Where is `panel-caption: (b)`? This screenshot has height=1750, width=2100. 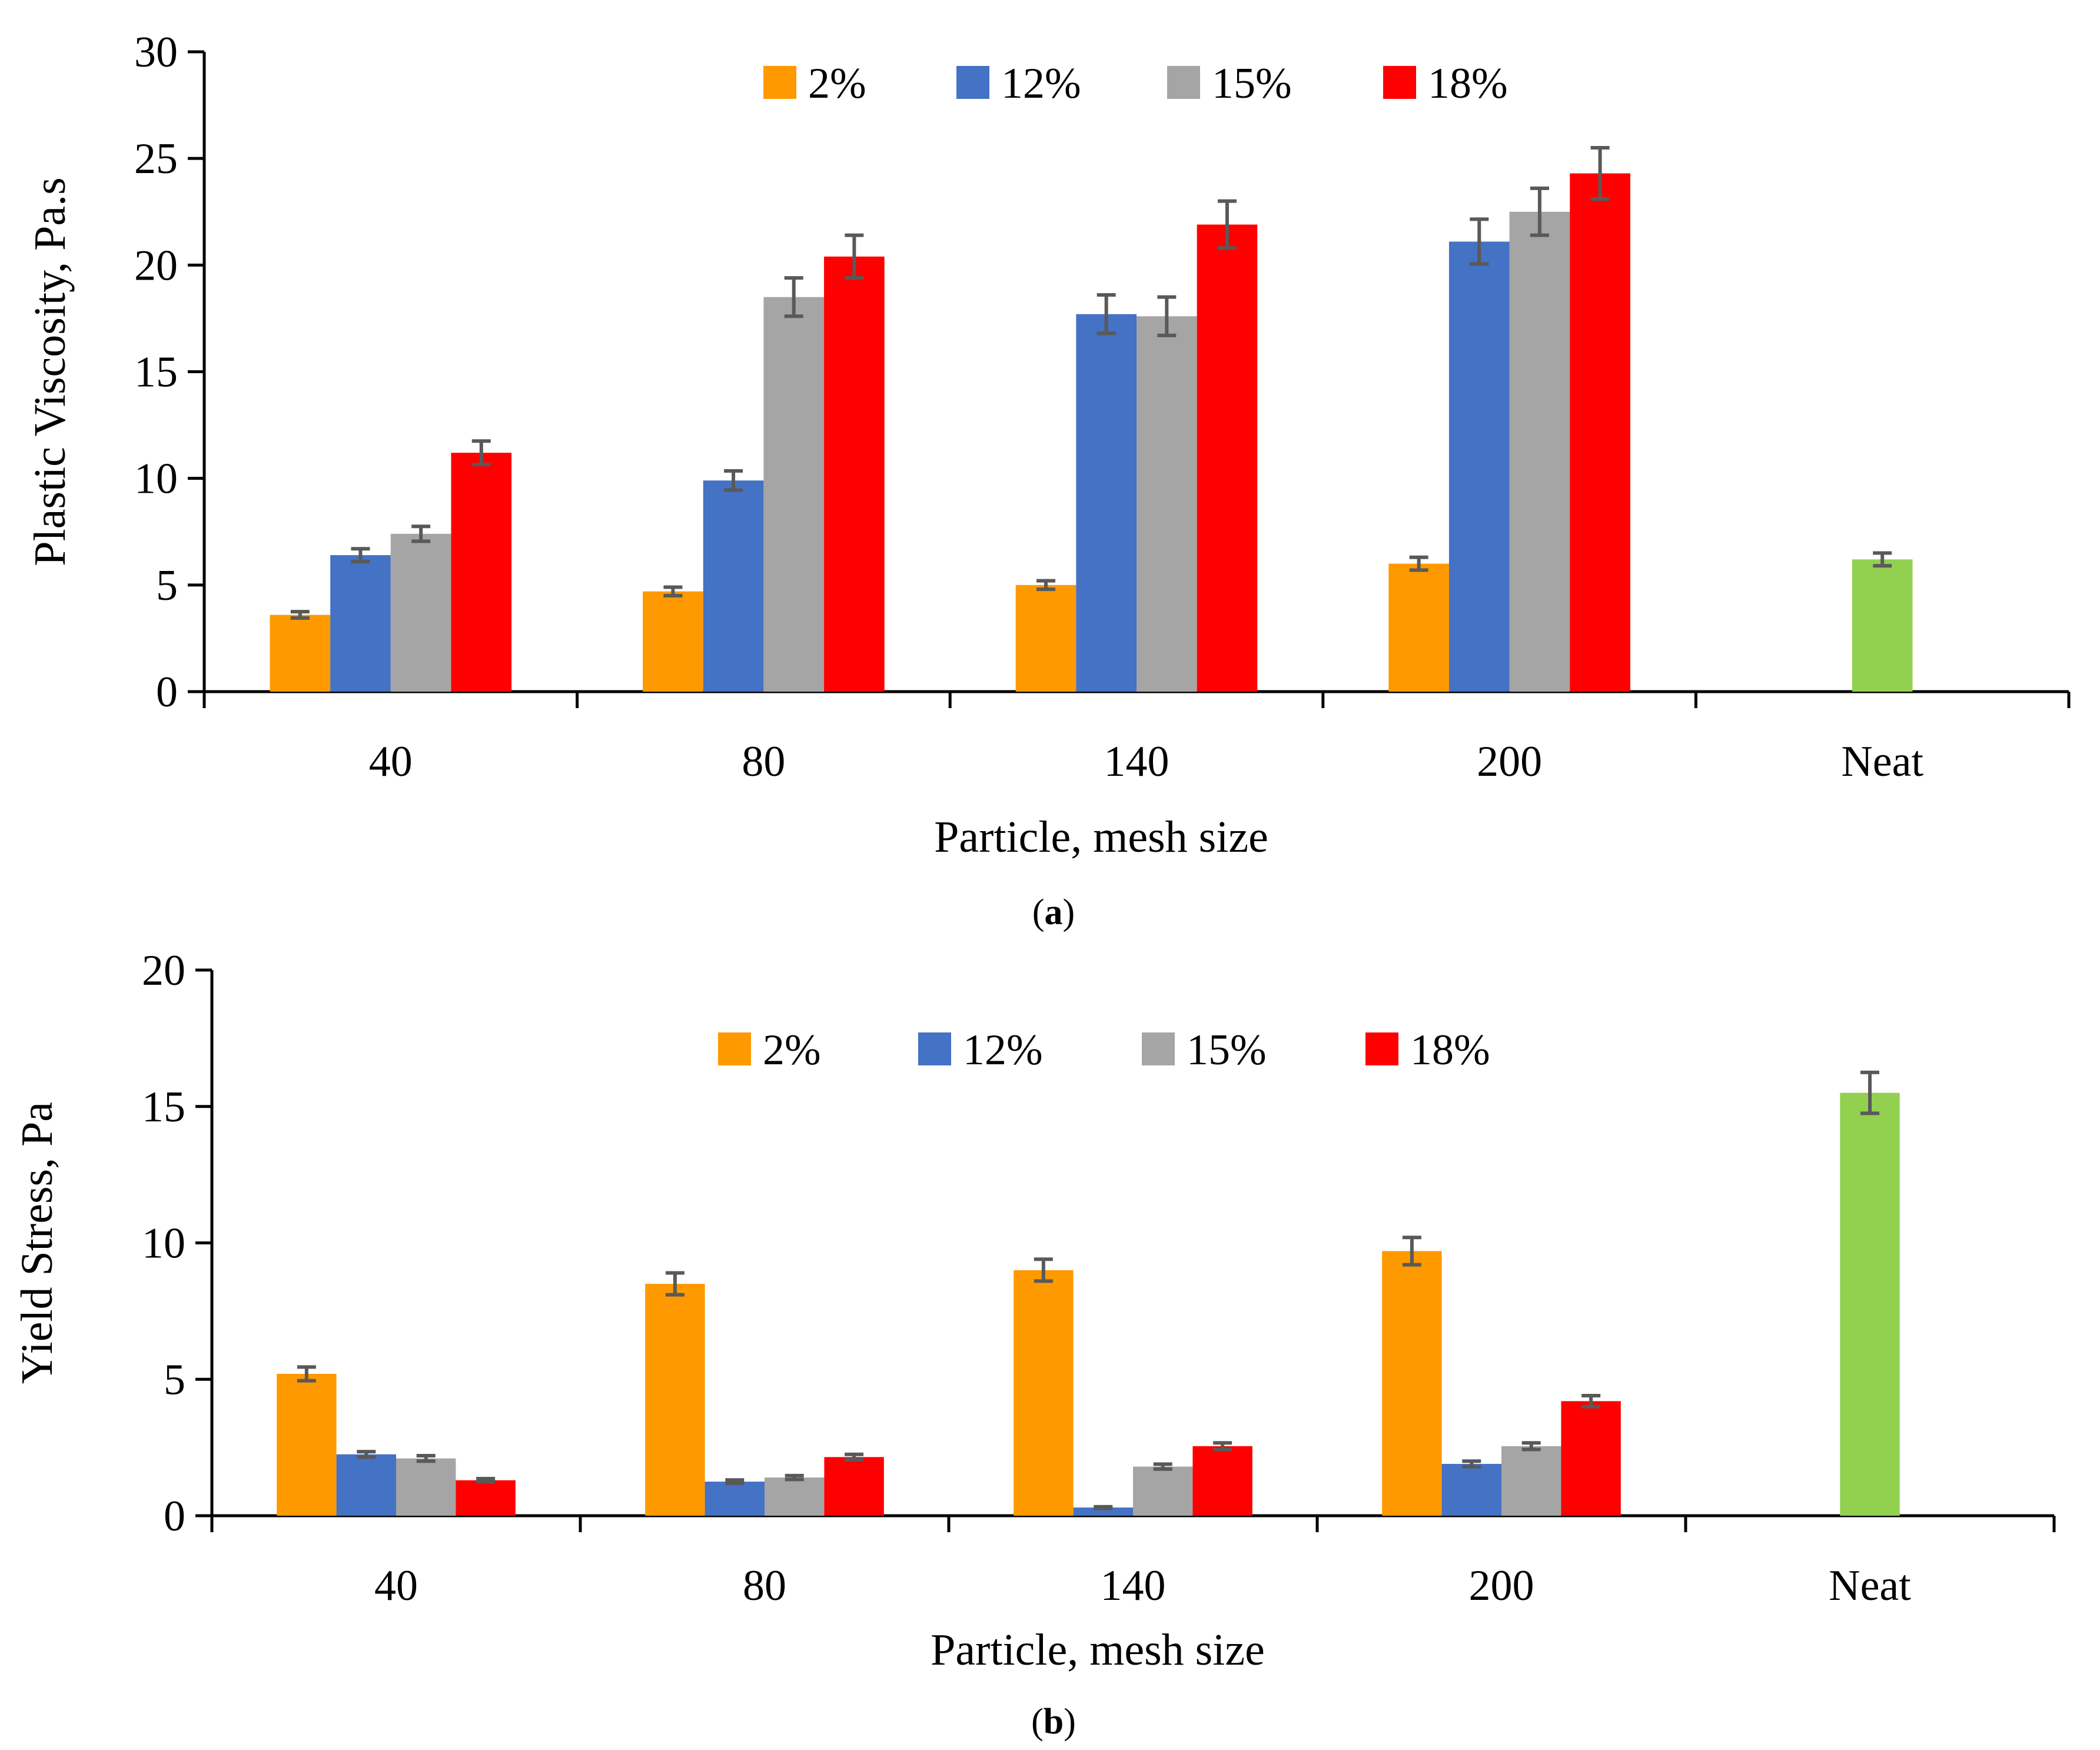
panel-caption: (b) is located at coordinates (1053, 1722).